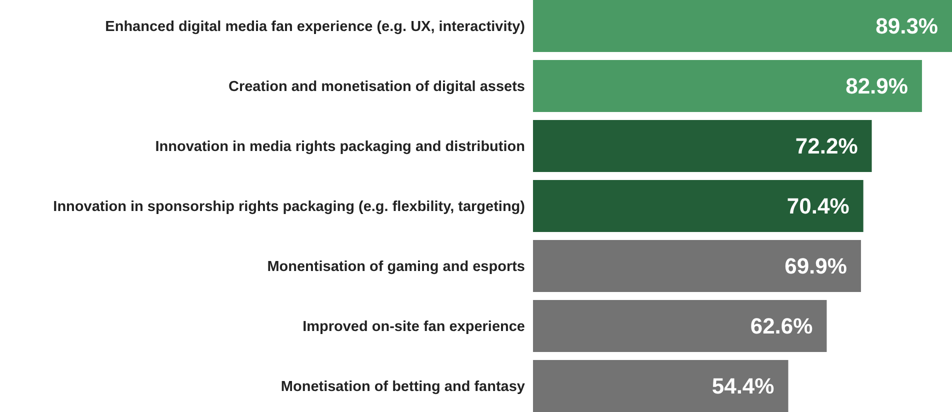 The width and height of the screenshot is (952, 412). I want to click on data-label: 82.9%, so click(877, 86).